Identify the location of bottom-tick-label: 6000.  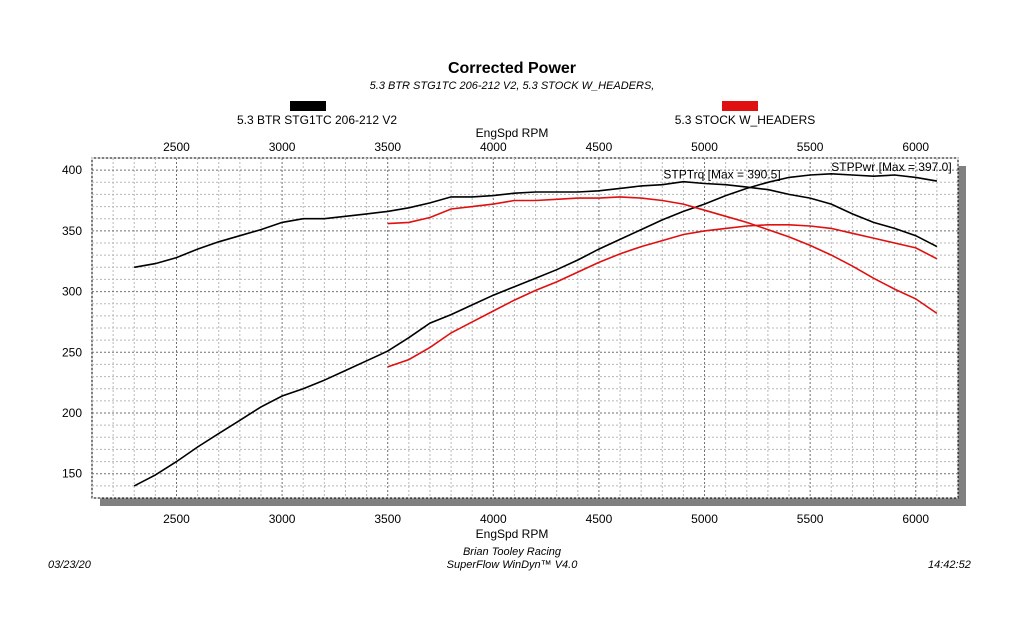
(915, 519).